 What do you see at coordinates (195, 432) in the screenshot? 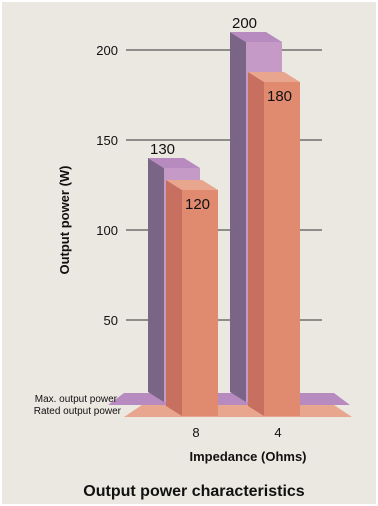
I see `x-tick-label: 8` at bounding box center [195, 432].